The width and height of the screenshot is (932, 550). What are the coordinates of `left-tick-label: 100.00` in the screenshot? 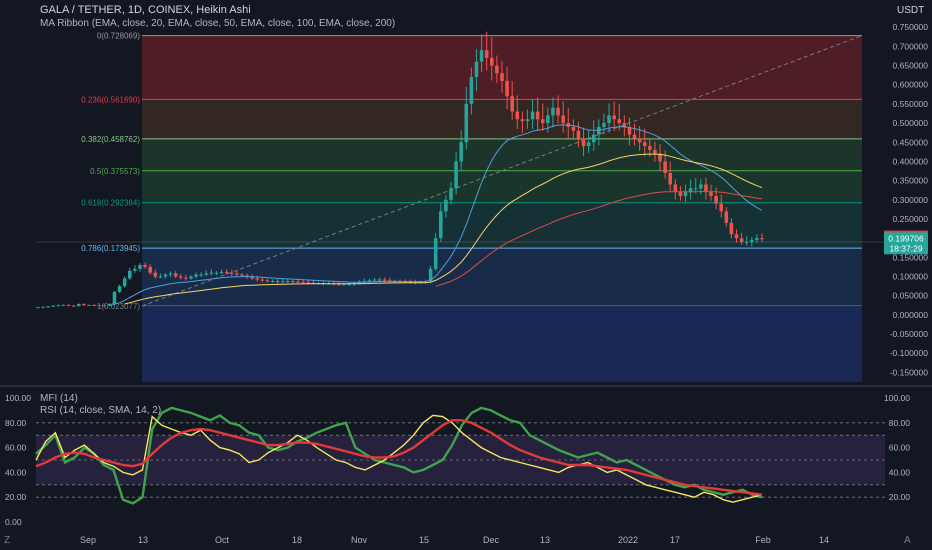 It's located at (18, 398).